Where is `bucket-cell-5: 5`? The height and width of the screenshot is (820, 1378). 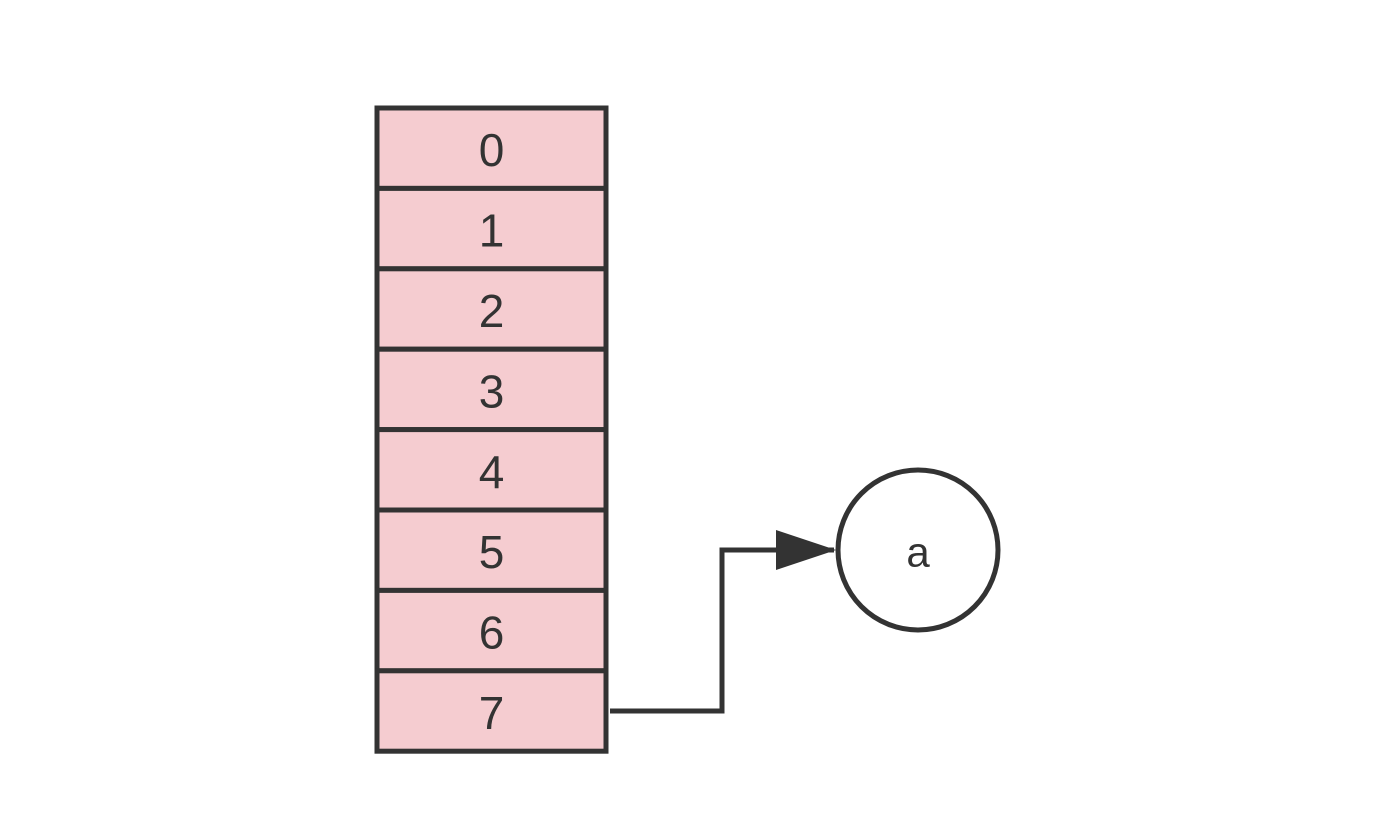
bucket-cell-5: 5 is located at coordinates (491, 550).